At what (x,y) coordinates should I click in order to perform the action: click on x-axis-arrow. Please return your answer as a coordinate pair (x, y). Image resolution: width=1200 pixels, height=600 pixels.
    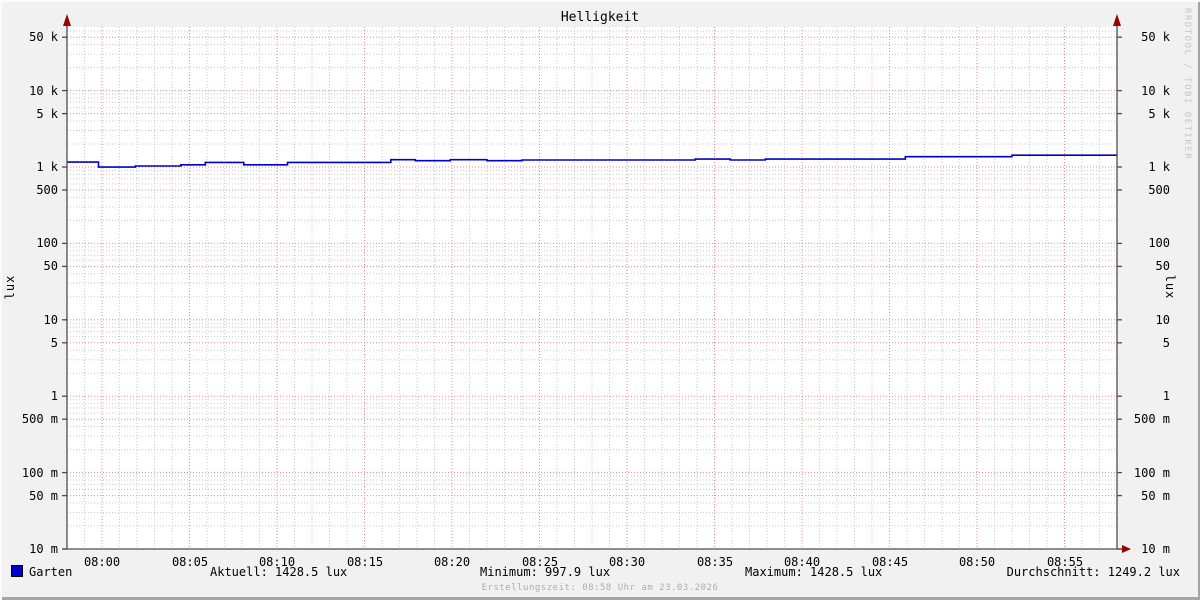
    Looking at the image, I should click on (1126, 549).